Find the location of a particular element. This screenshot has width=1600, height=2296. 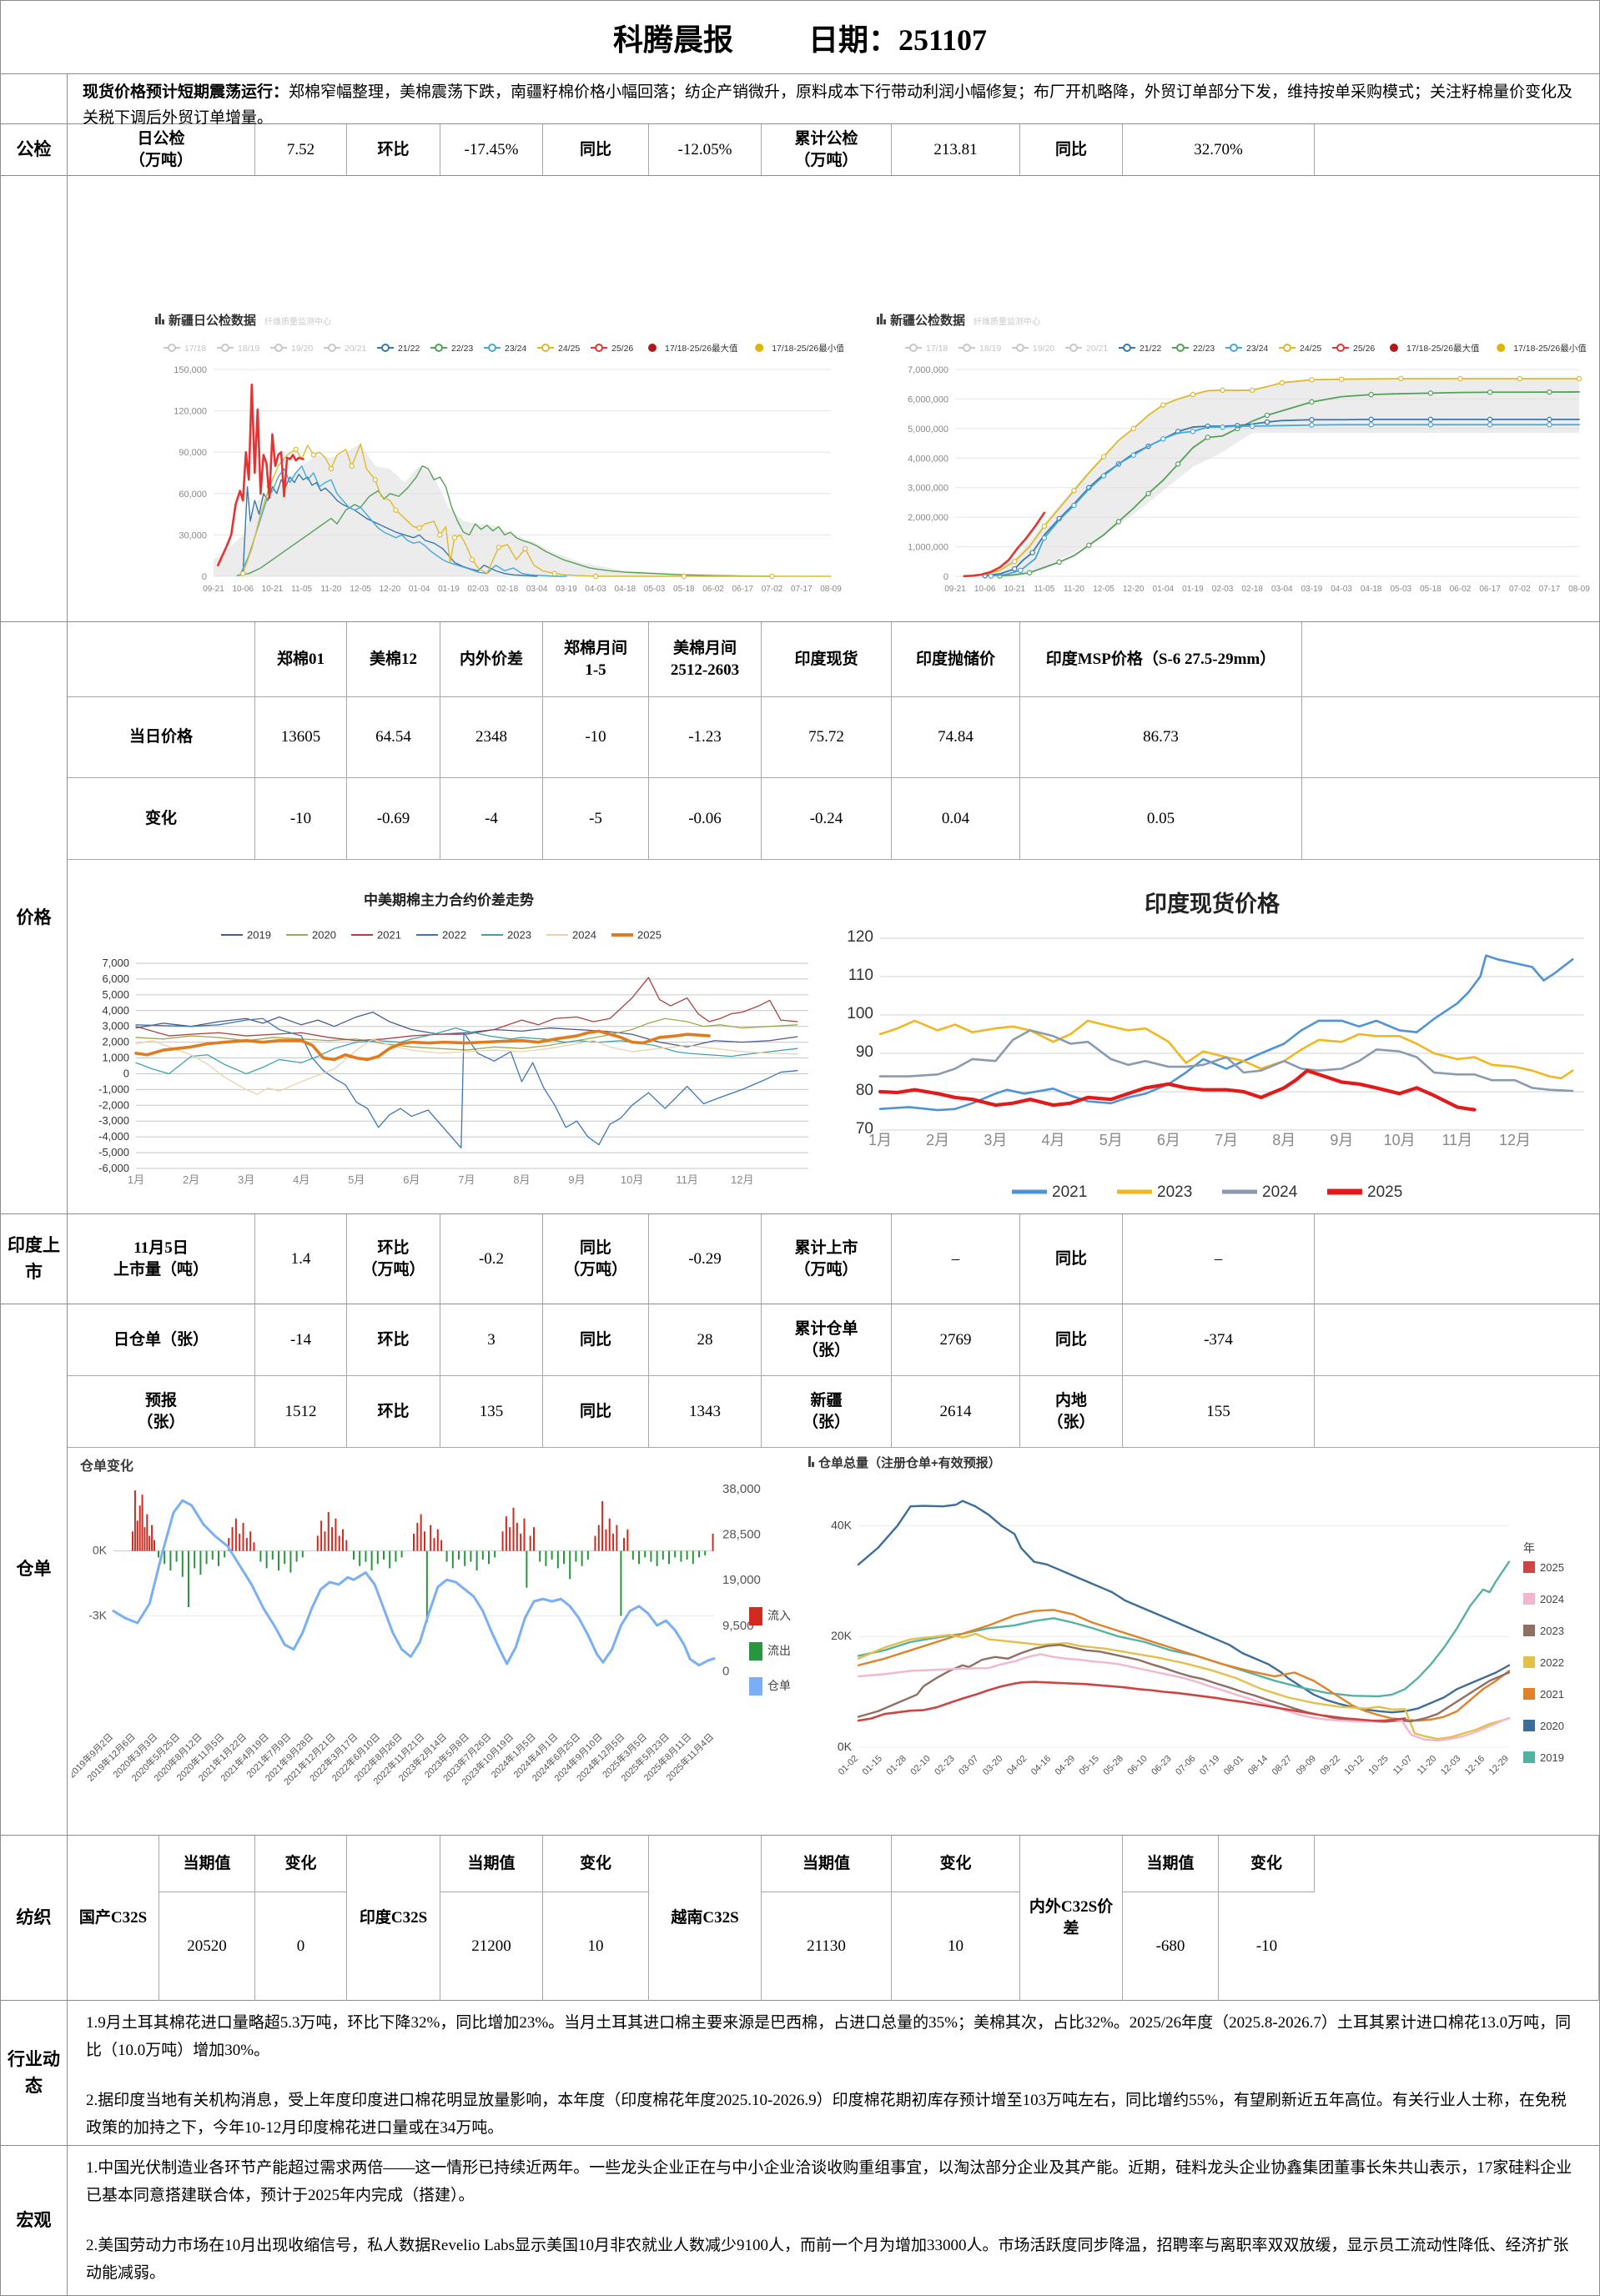

svg-text: 20/21 is located at coordinates (355, 349).